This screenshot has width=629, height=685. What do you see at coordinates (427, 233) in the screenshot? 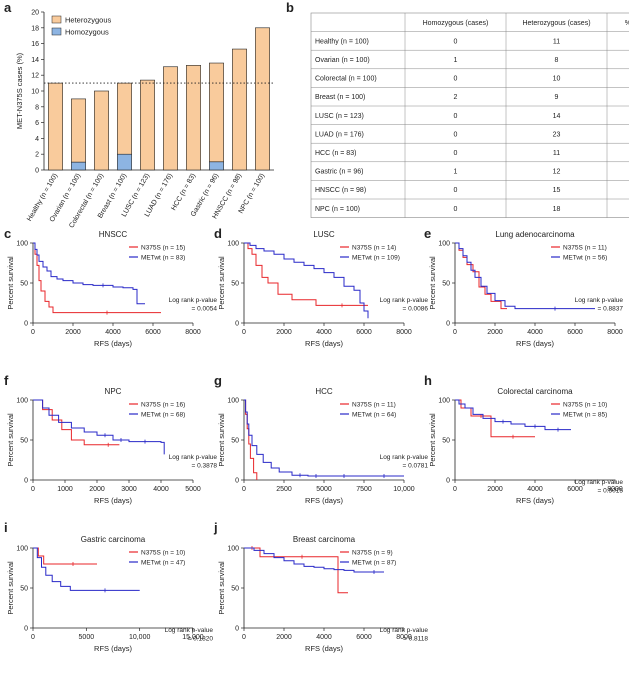
I see `panel-label-e: e` at bounding box center [427, 233].